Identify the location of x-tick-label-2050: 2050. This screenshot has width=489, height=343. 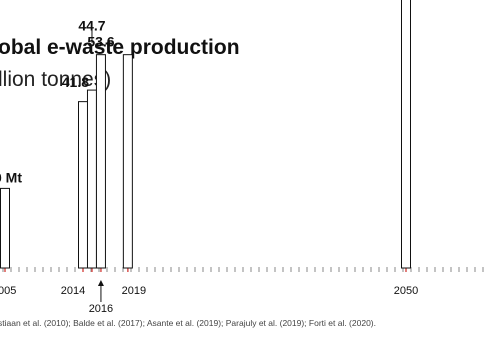
(406, 291).